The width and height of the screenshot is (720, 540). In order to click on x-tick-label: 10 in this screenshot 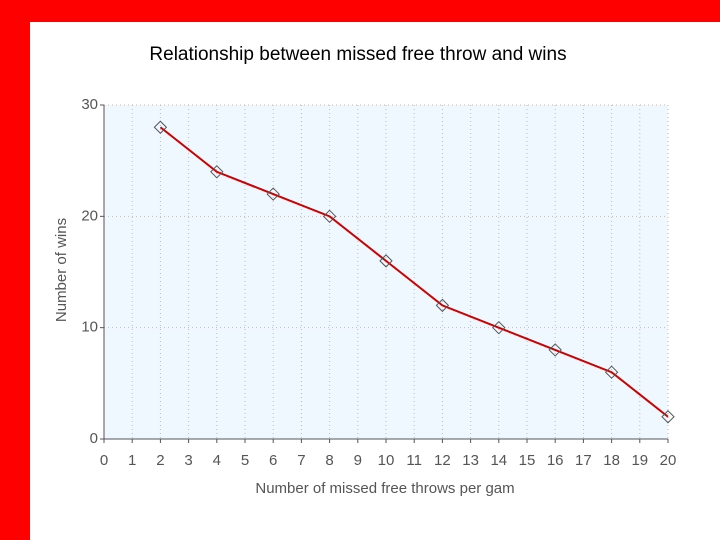, I will do `click(386, 460)`.